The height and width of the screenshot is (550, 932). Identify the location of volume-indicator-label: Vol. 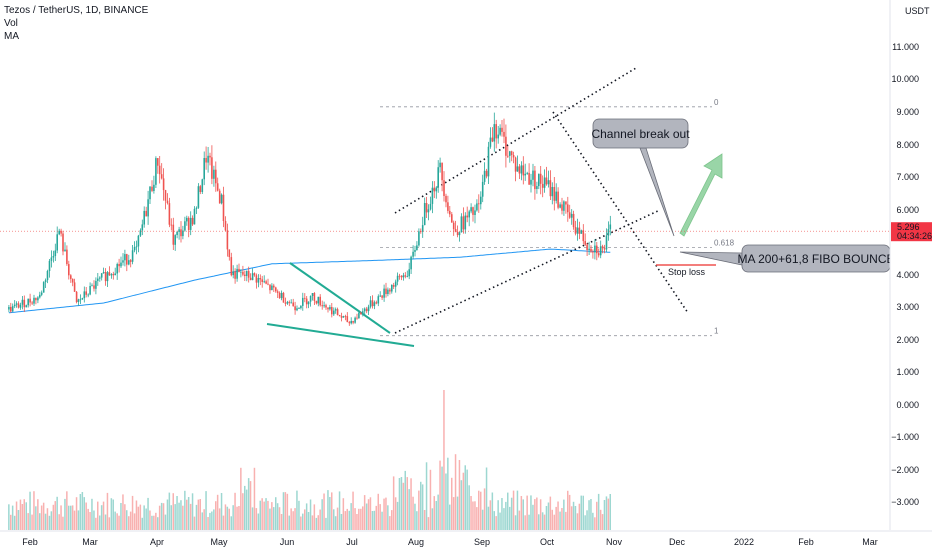
(11, 23).